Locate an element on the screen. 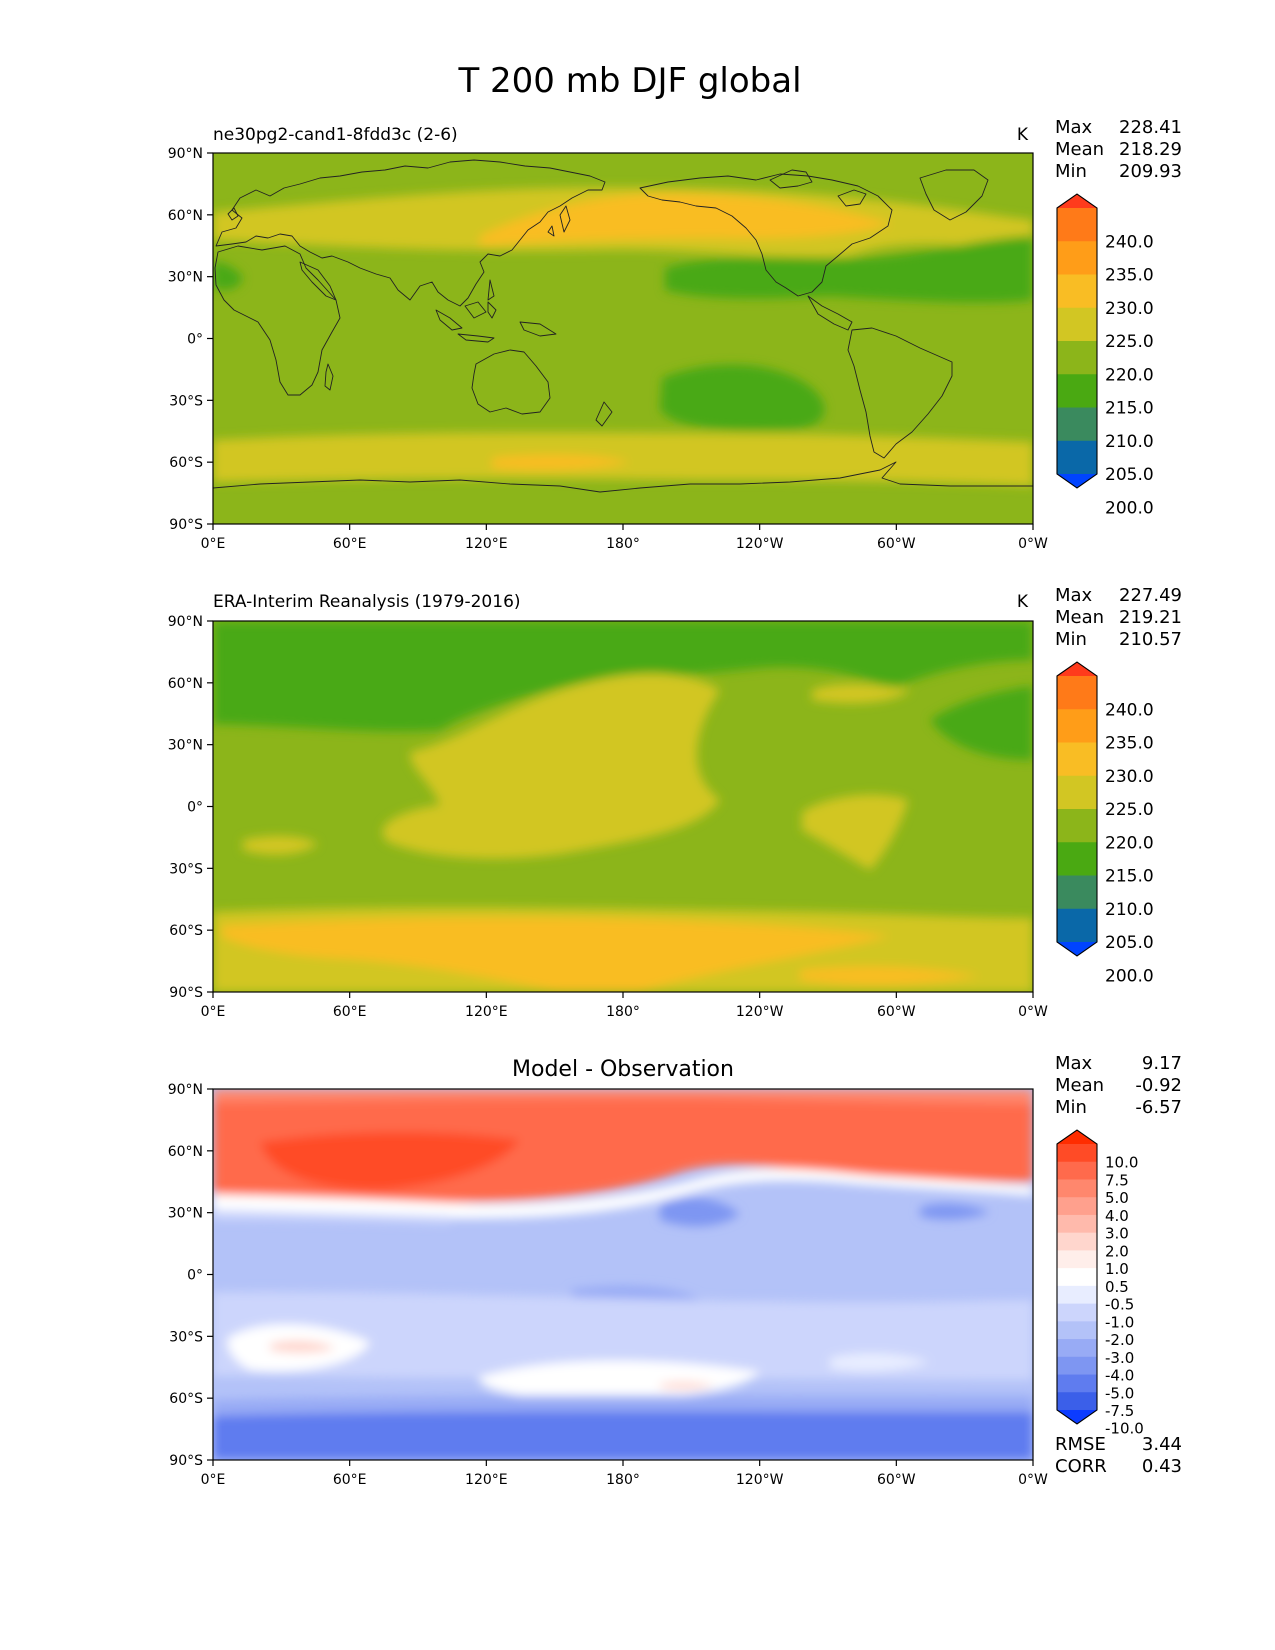  metric-value: 0.43 is located at coordinates (1162, 1466).